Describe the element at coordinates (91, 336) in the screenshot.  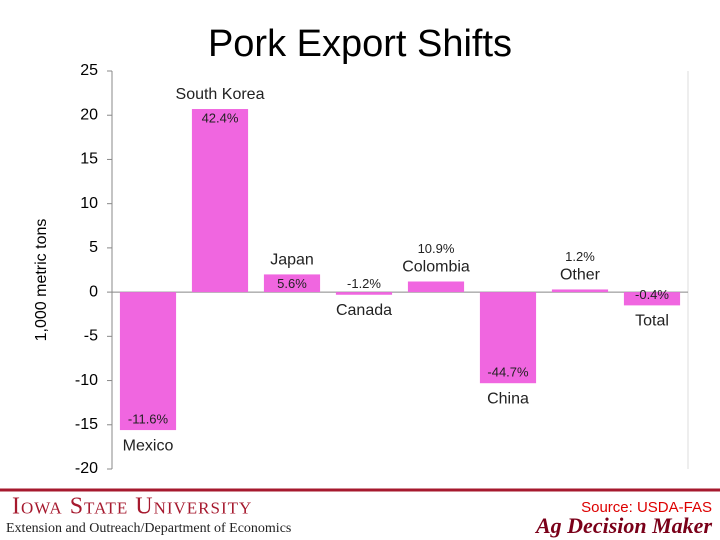
I see `y-tick-label: -5` at that location.